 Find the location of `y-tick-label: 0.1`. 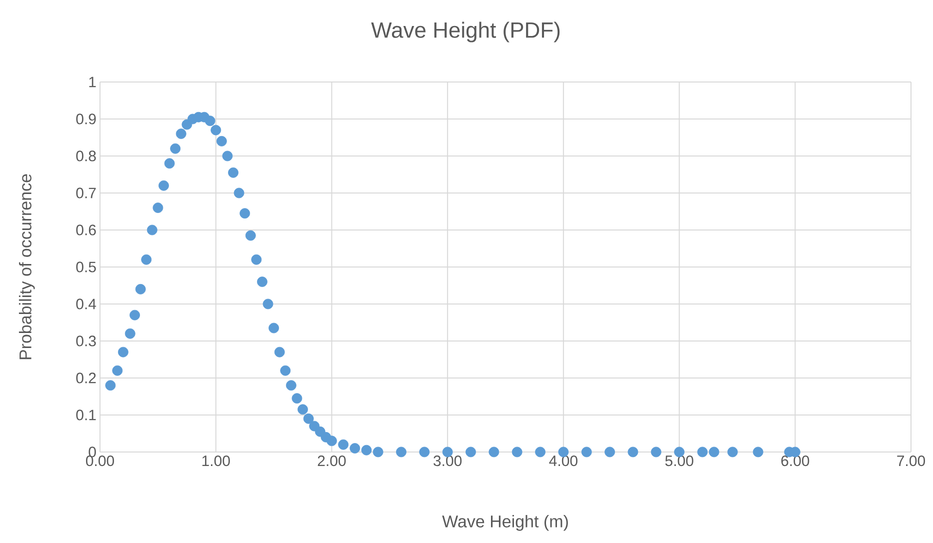

y-tick-label: 0.1 is located at coordinates (86, 415).